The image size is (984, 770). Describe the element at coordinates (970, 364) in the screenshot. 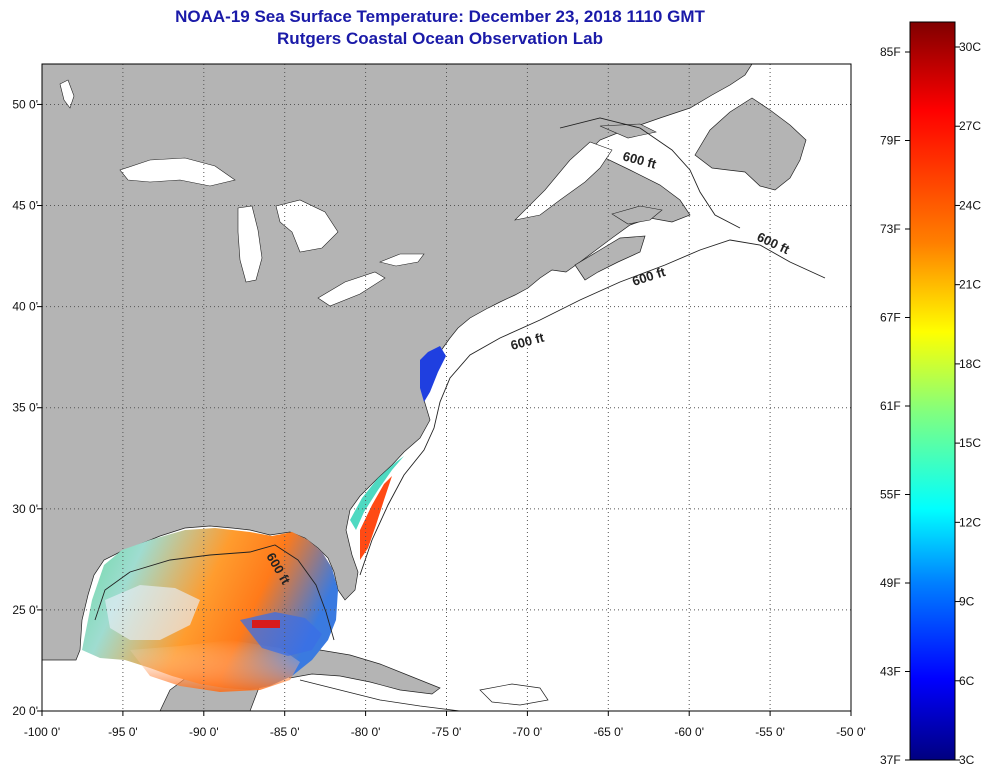

I see `colorbar-c-label: 18C` at that location.